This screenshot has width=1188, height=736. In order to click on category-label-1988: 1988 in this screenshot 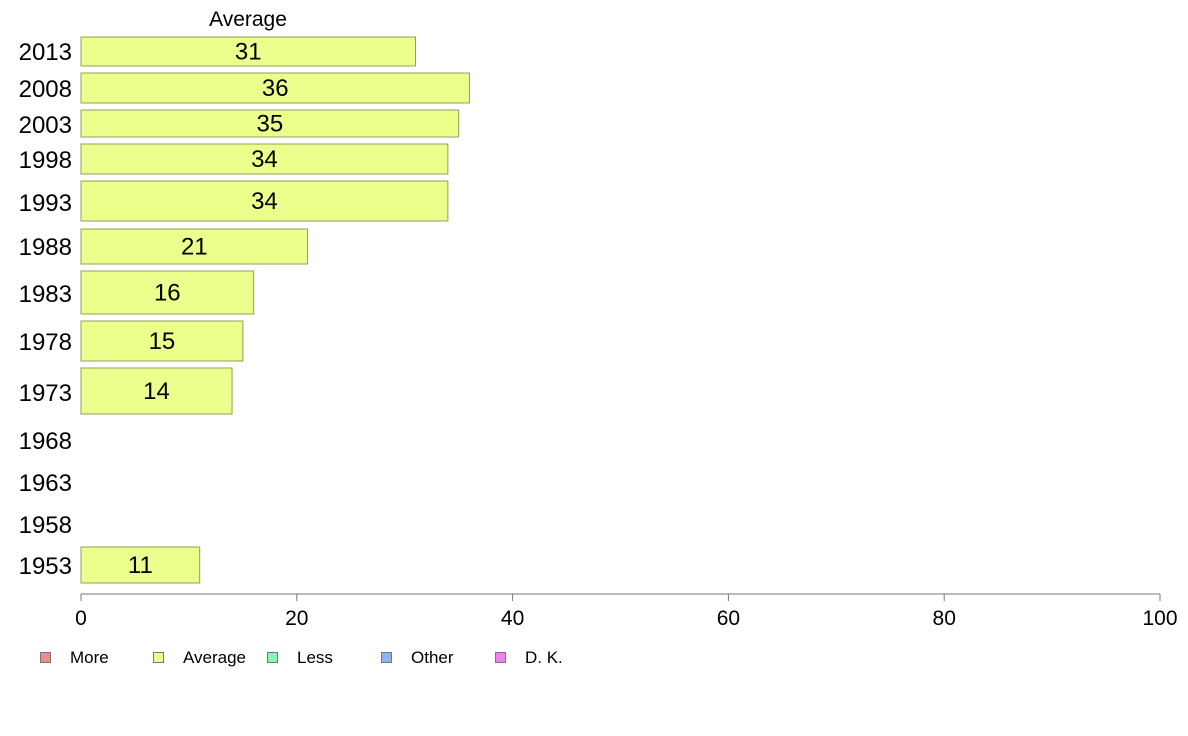, I will do `click(45, 247)`.